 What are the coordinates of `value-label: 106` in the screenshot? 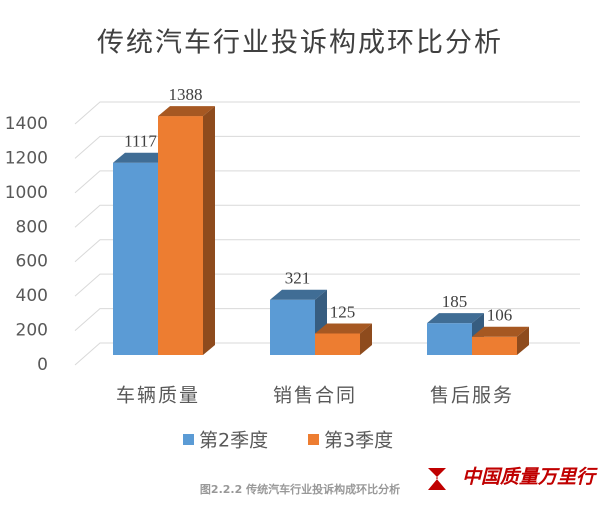 It's located at (500, 315).